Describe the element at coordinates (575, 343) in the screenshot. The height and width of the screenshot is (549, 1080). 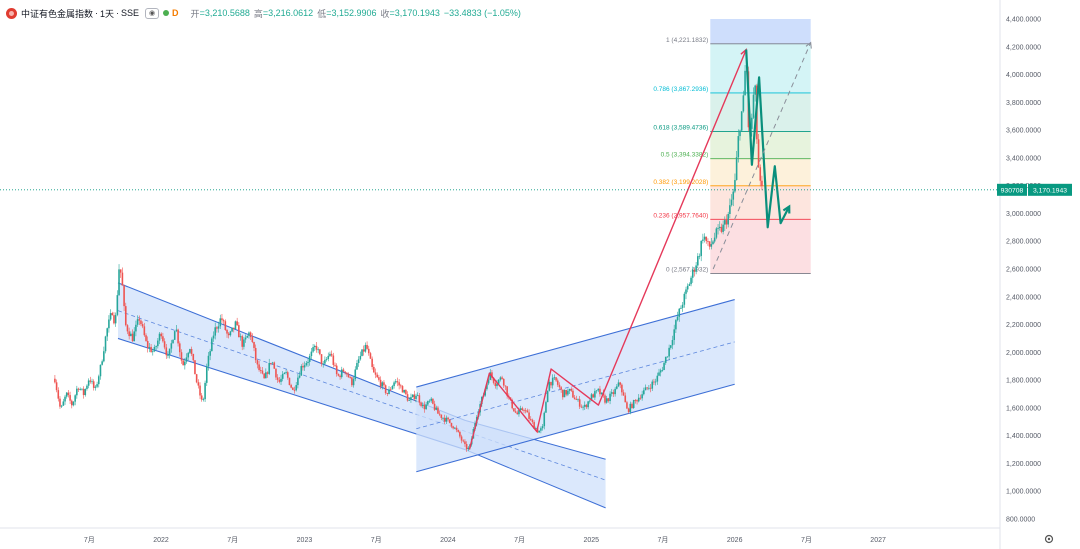
I see `channel-upper-line` at that location.